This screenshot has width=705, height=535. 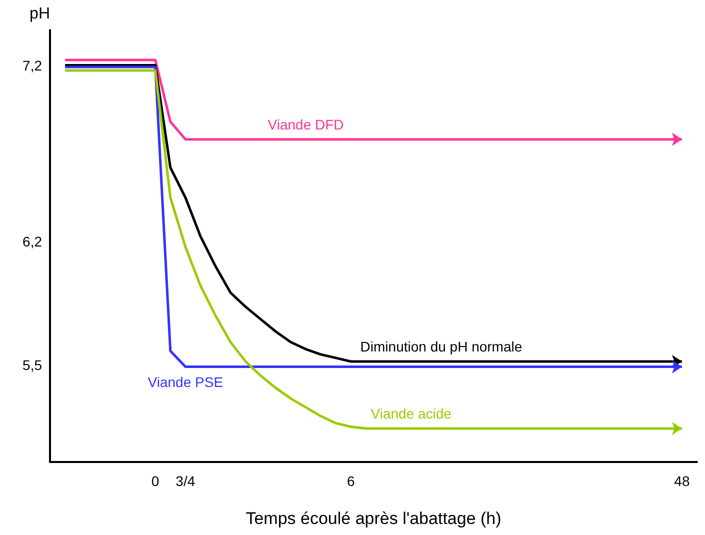 What do you see at coordinates (155, 481) in the screenshot?
I see `x-tick-label: 0` at bounding box center [155, 481].